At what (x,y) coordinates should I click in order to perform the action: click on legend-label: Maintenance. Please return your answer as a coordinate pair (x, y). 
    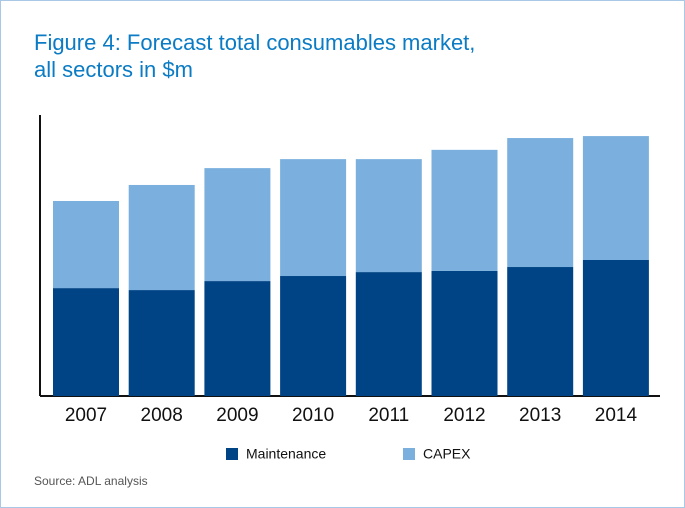
    Looking at the image, I should click on (286, 454).